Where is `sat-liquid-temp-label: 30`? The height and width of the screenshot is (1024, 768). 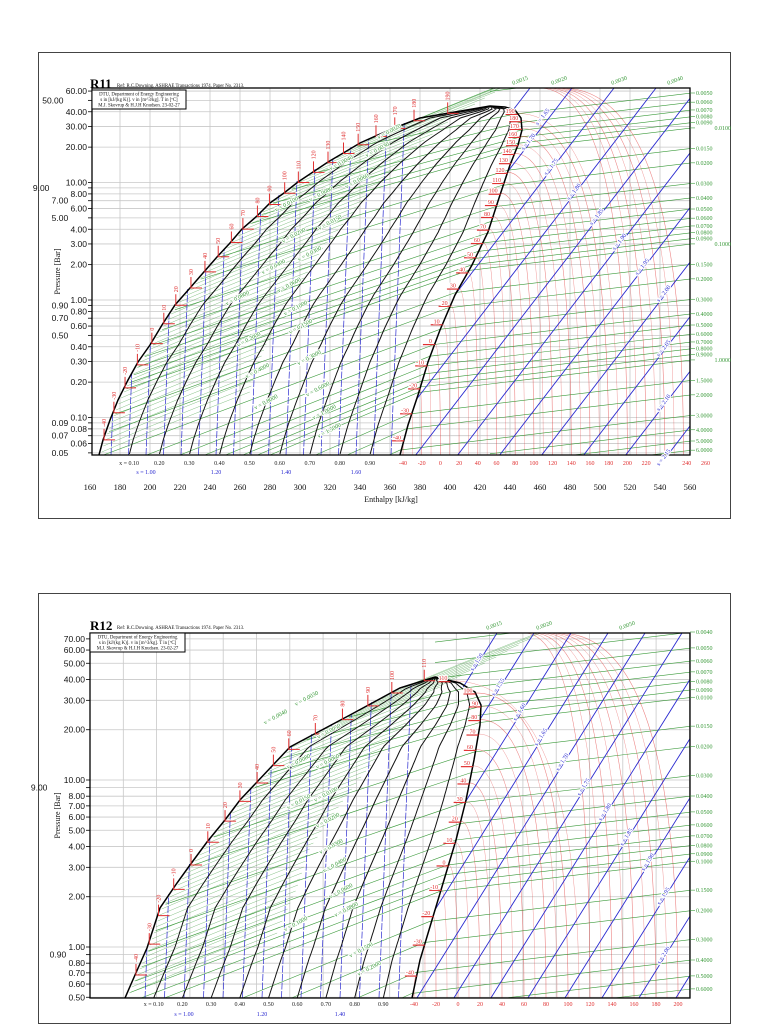
sat-liquid-temp-label: 30 is located at coordinates (192, 272).